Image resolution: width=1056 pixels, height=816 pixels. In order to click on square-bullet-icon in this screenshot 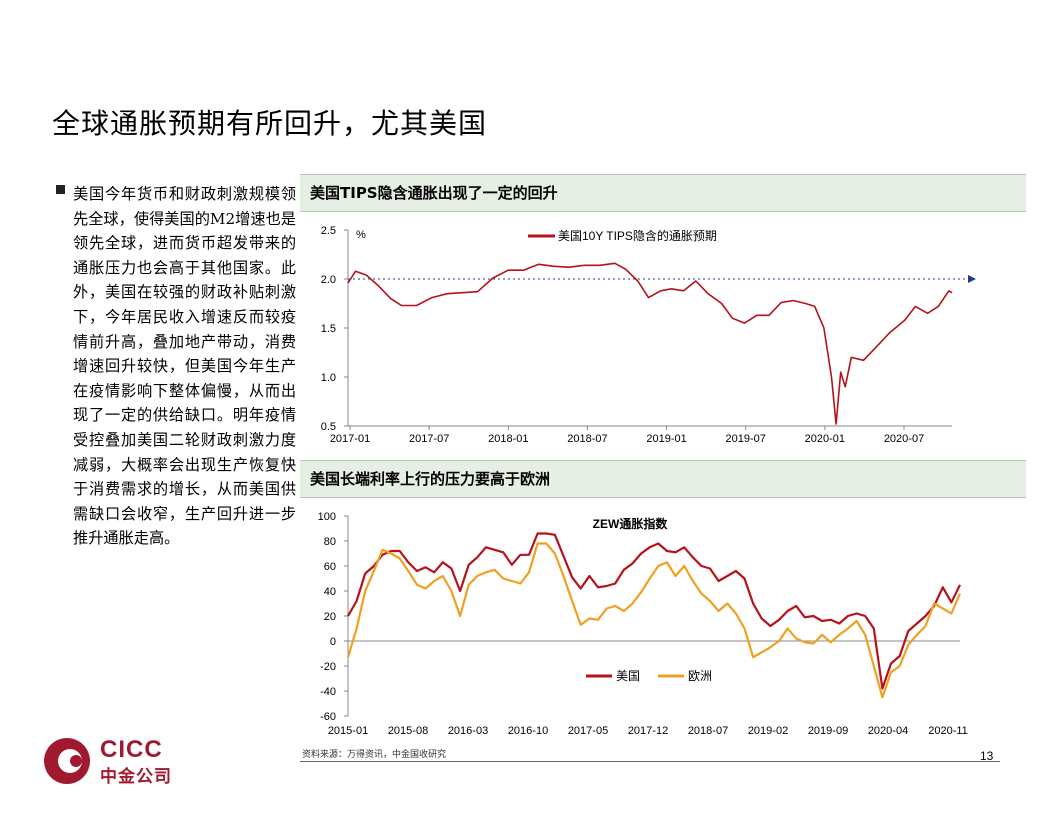, I will do `click(60, 189)`.